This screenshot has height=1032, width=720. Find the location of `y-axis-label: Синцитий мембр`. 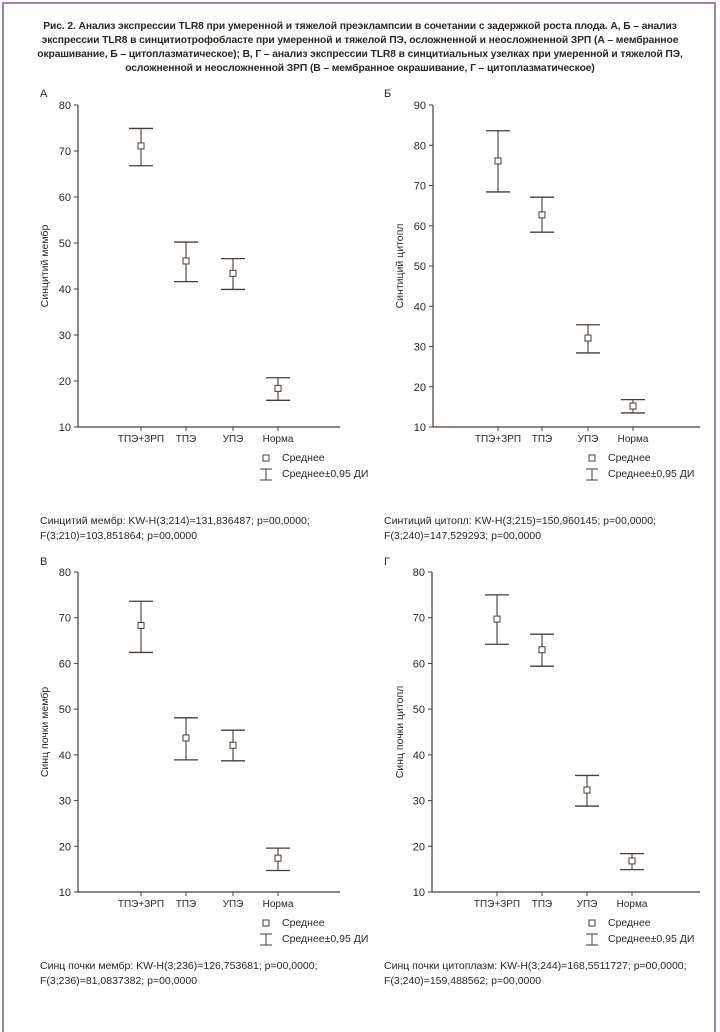

y-axis-label: Синцитий мембр is located at coordinates (45, 266).